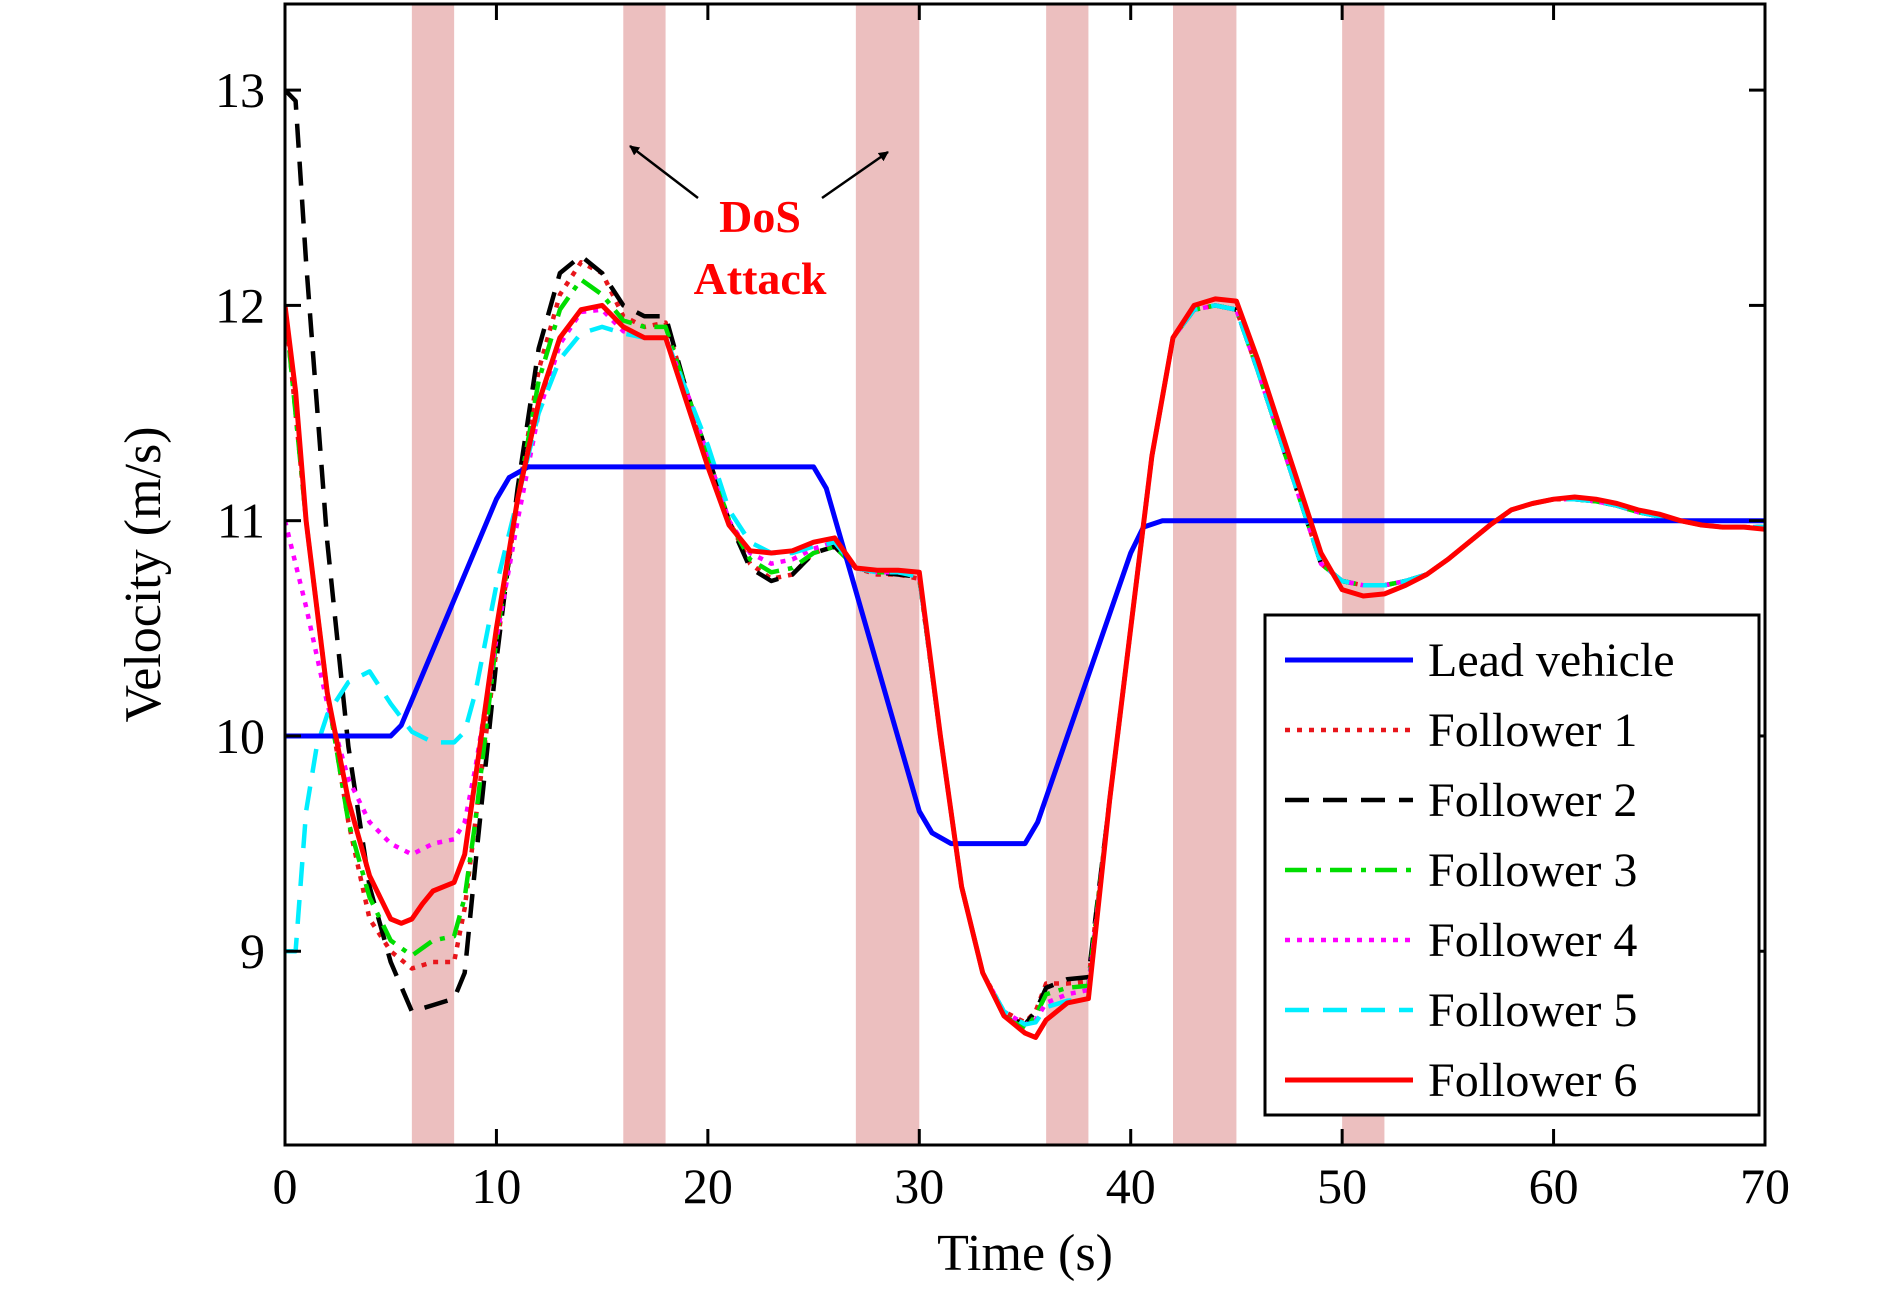 The width and height of the screenshot is (1890, 1290). I want to click on y-tick-label-12: 12, so click(240, 305).